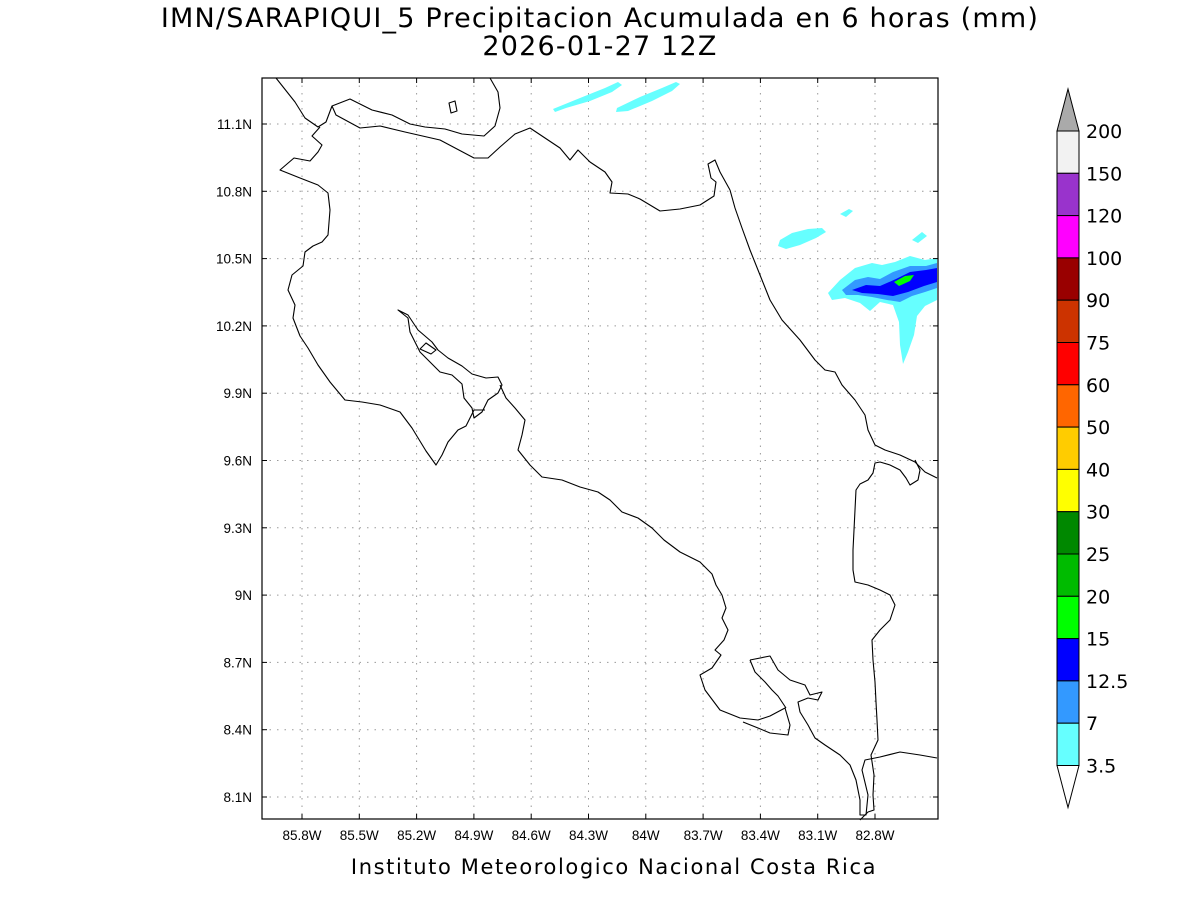 Image resolution: width=1200 pixels, height=900 pixels. What do you see at coordinates (450, 364) in the screenshot?
I see `coastline-nicoya-gulf` at bounding box center [450, 364].